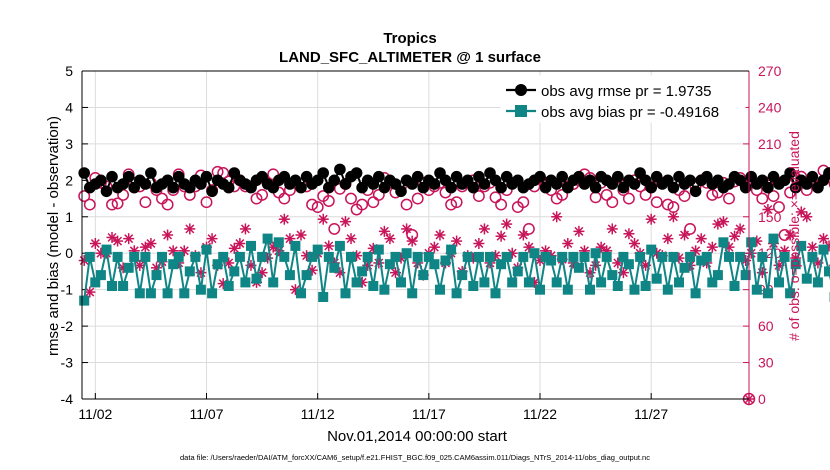 This screenshot has width=830, height=470. Describe the element at coordinates (521, 90) in the screenshot. I see `legend-rmse-marker` at that location.